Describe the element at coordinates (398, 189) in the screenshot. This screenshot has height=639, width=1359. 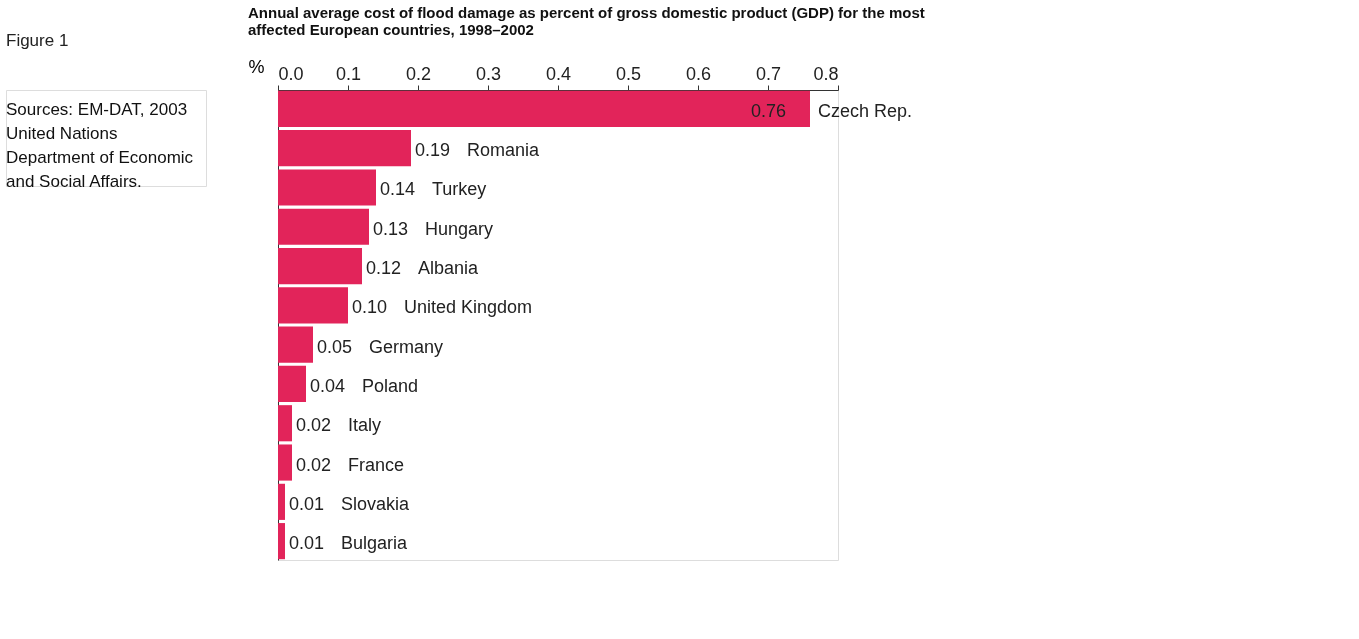
I see `data-label: 0.14` at that location.